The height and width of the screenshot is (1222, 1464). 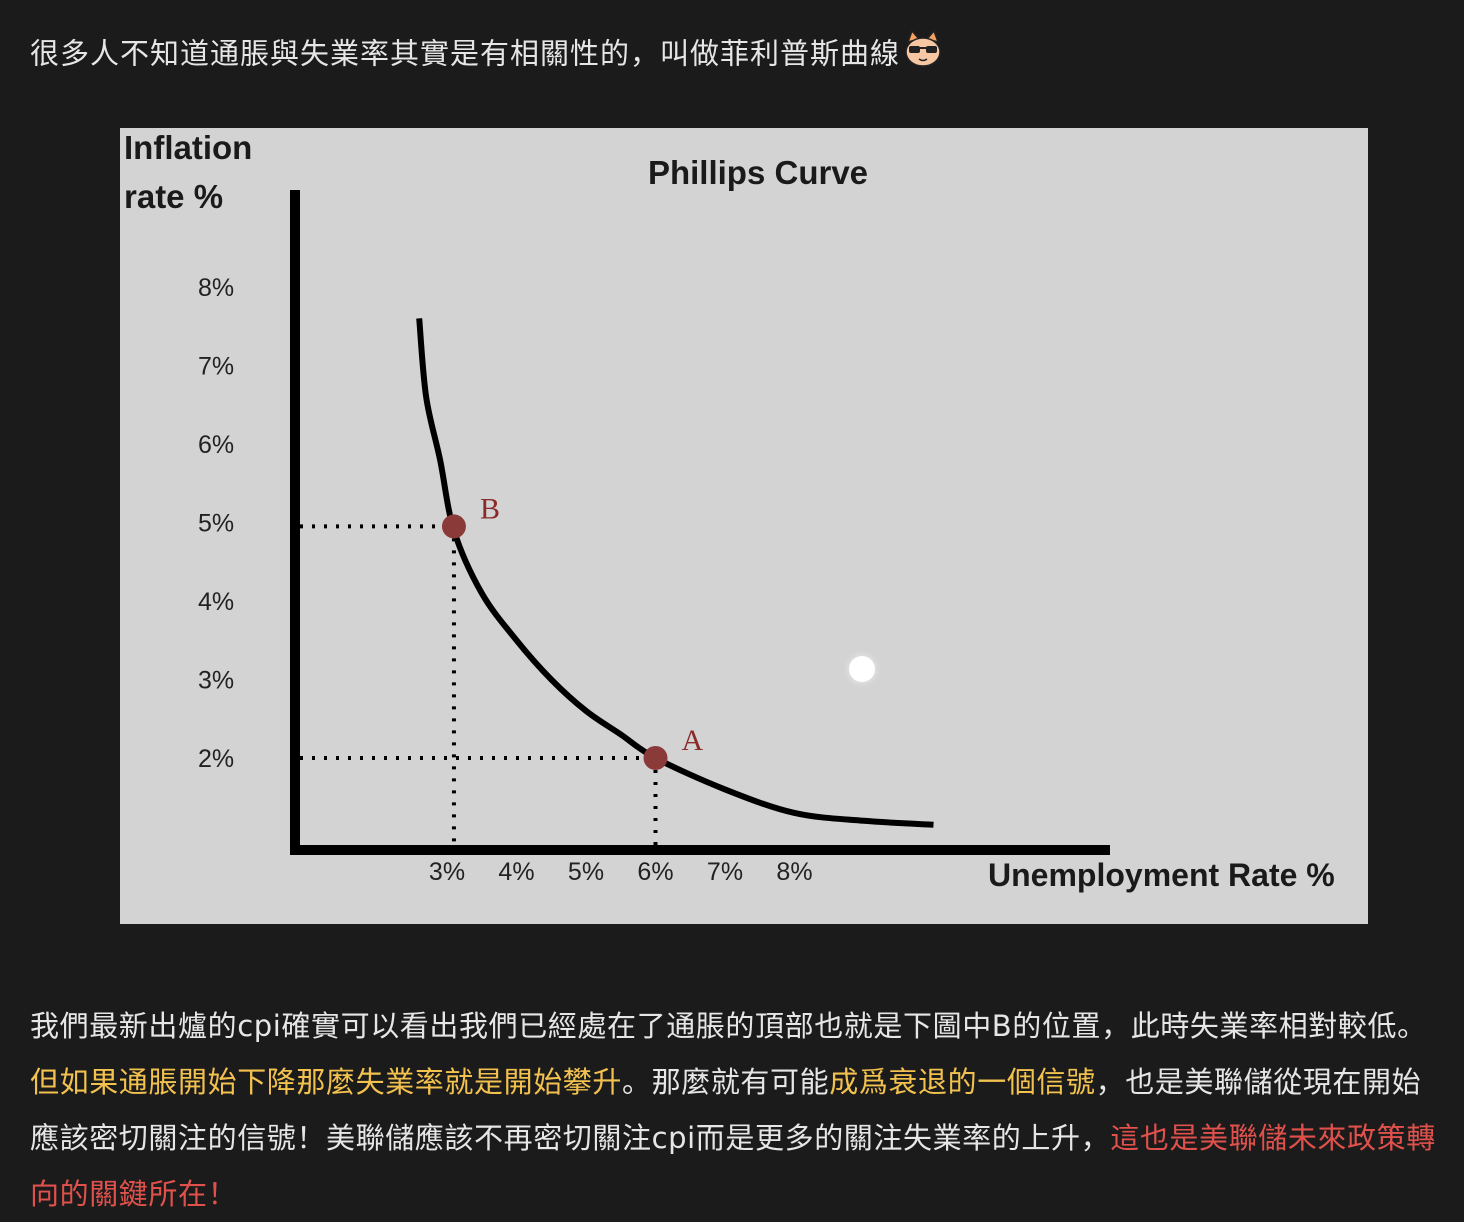 I want to click on y-tick-label: 5%, so click(x=216, y=524).